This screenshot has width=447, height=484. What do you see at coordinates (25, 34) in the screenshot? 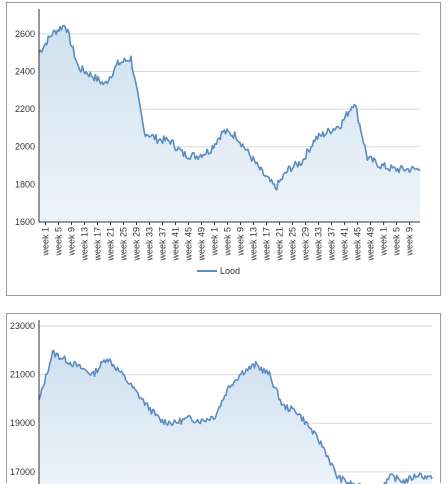
I see `y-tick-label: 2600` at bounding box center [25, 34].